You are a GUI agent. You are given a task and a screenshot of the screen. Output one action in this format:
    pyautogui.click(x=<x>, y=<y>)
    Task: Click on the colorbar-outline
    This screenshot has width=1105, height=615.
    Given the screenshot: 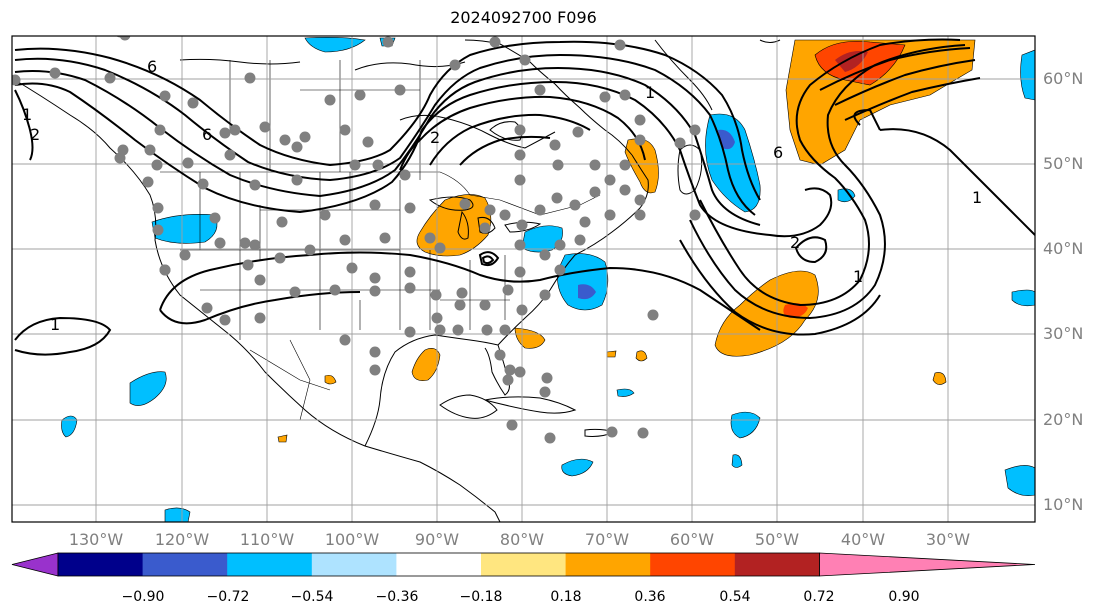 What is the action you would take?
    pyautogui.click(x=438, y=564)
    